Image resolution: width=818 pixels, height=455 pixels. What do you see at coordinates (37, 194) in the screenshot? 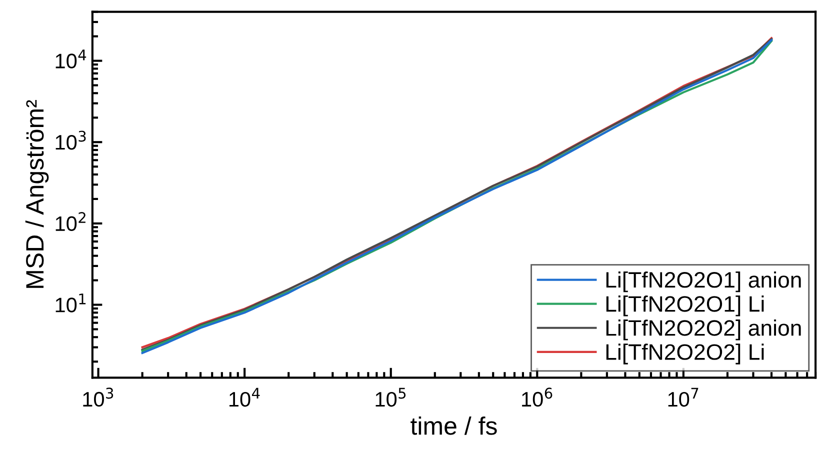
I see `y-axis-title: MSD / Angström²` at bounding box center [37, 194].